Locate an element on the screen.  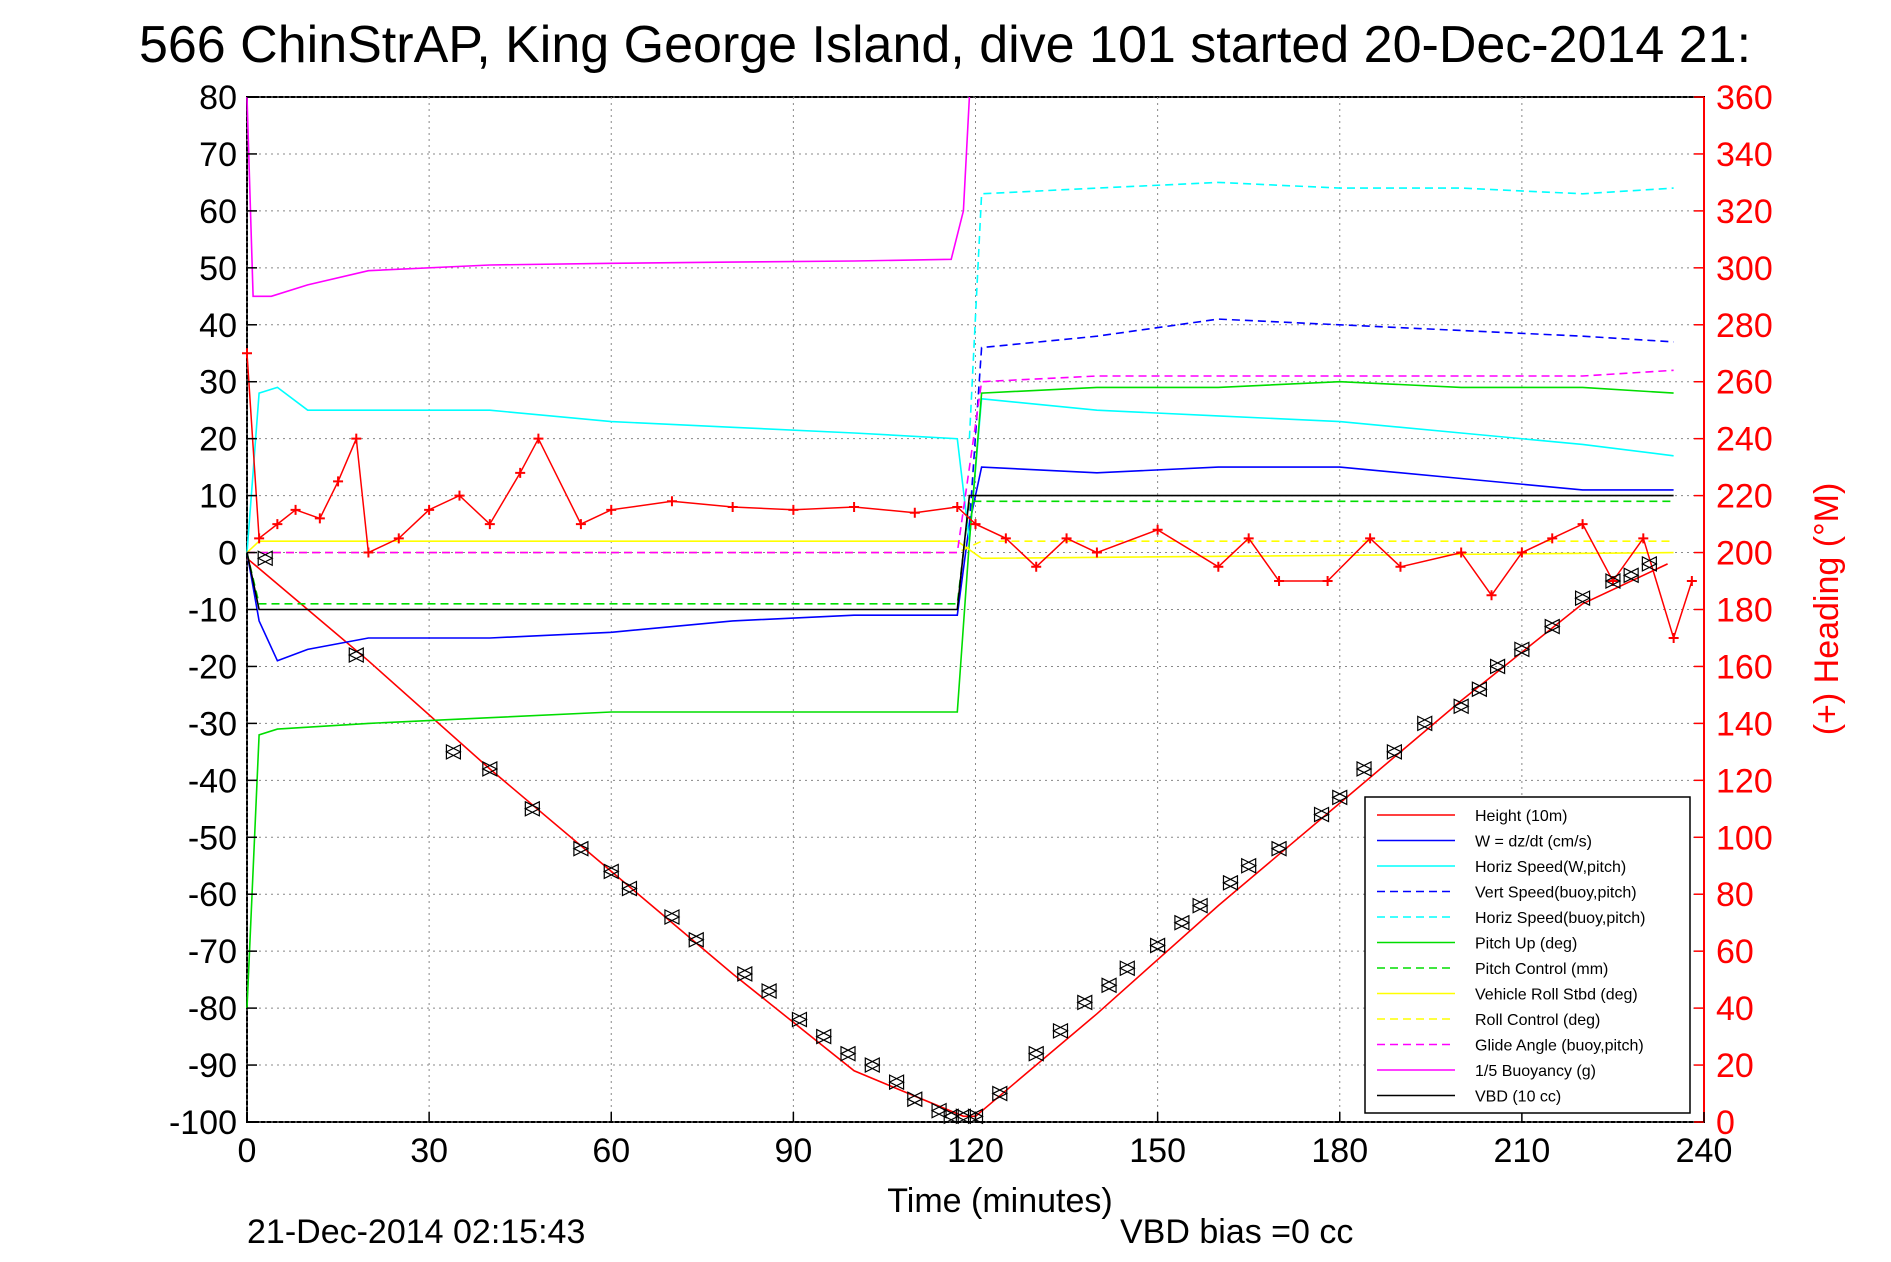
y-tick-label: -40 is located at coordinates (212, 781).